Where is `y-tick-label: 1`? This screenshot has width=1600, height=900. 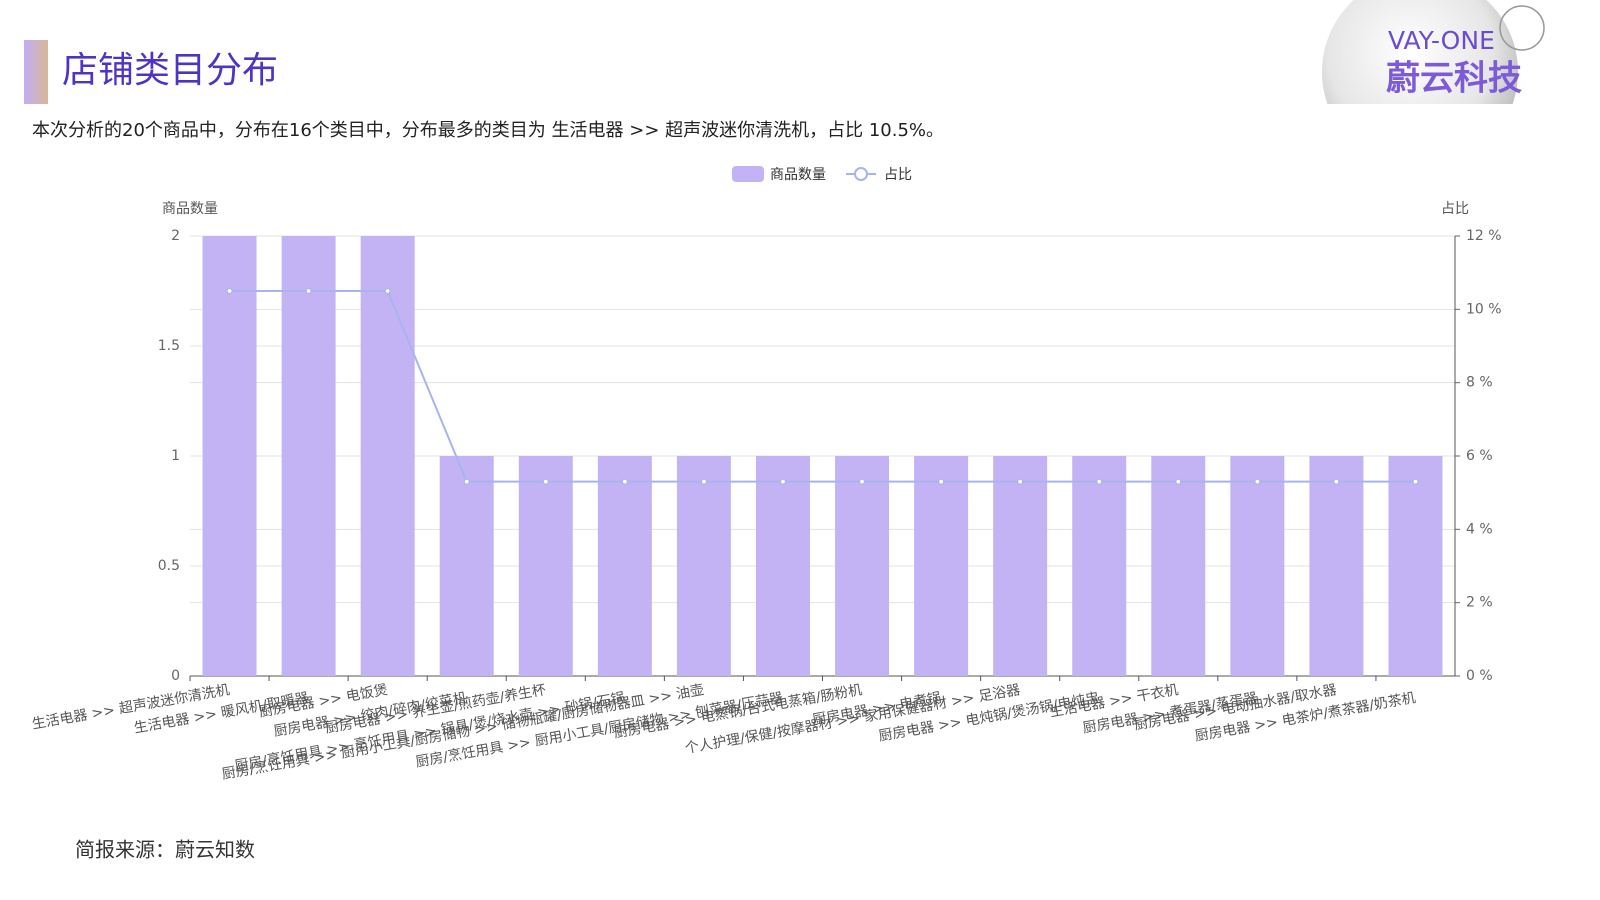 y-tick-label: 1 is located at coordinates (175, 456).